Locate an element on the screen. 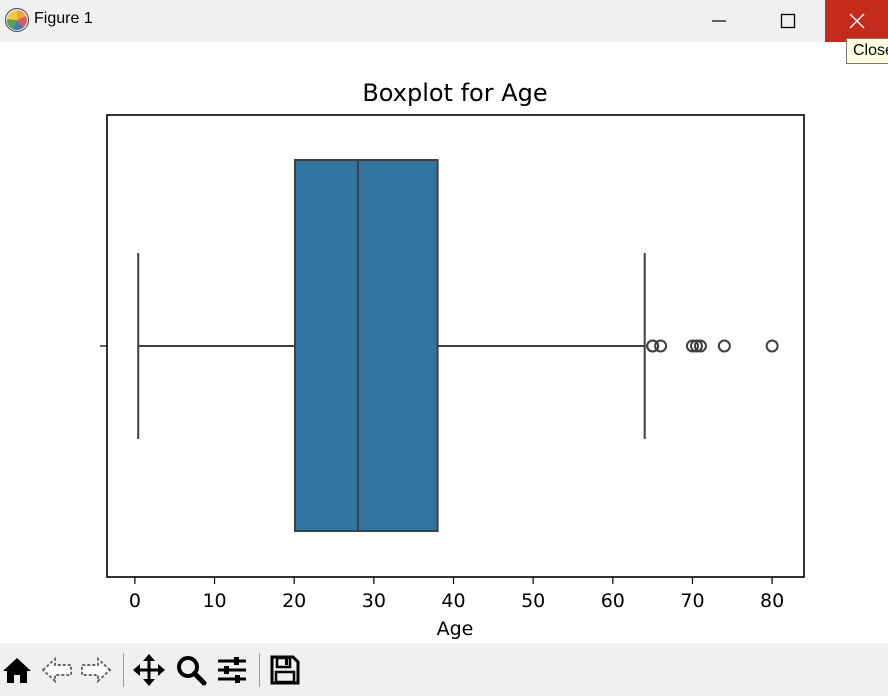 This screenshot has width=888, height=696. zoom-button is located at coordinates (191, 670).